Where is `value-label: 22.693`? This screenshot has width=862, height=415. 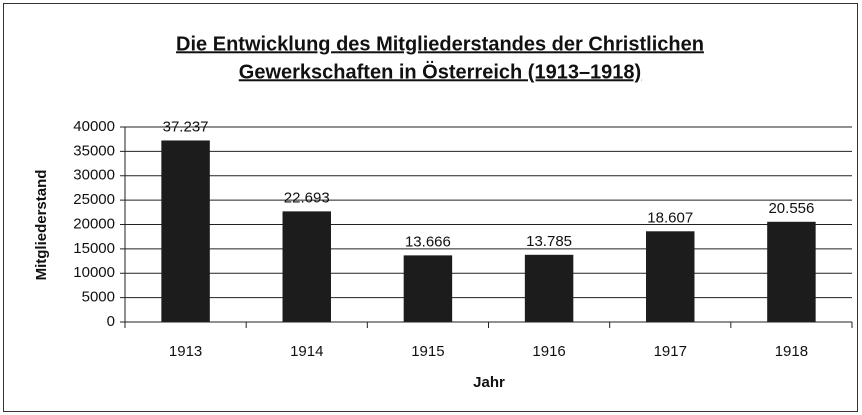 value-label: 22.693 is located at coordinates (307, 197).